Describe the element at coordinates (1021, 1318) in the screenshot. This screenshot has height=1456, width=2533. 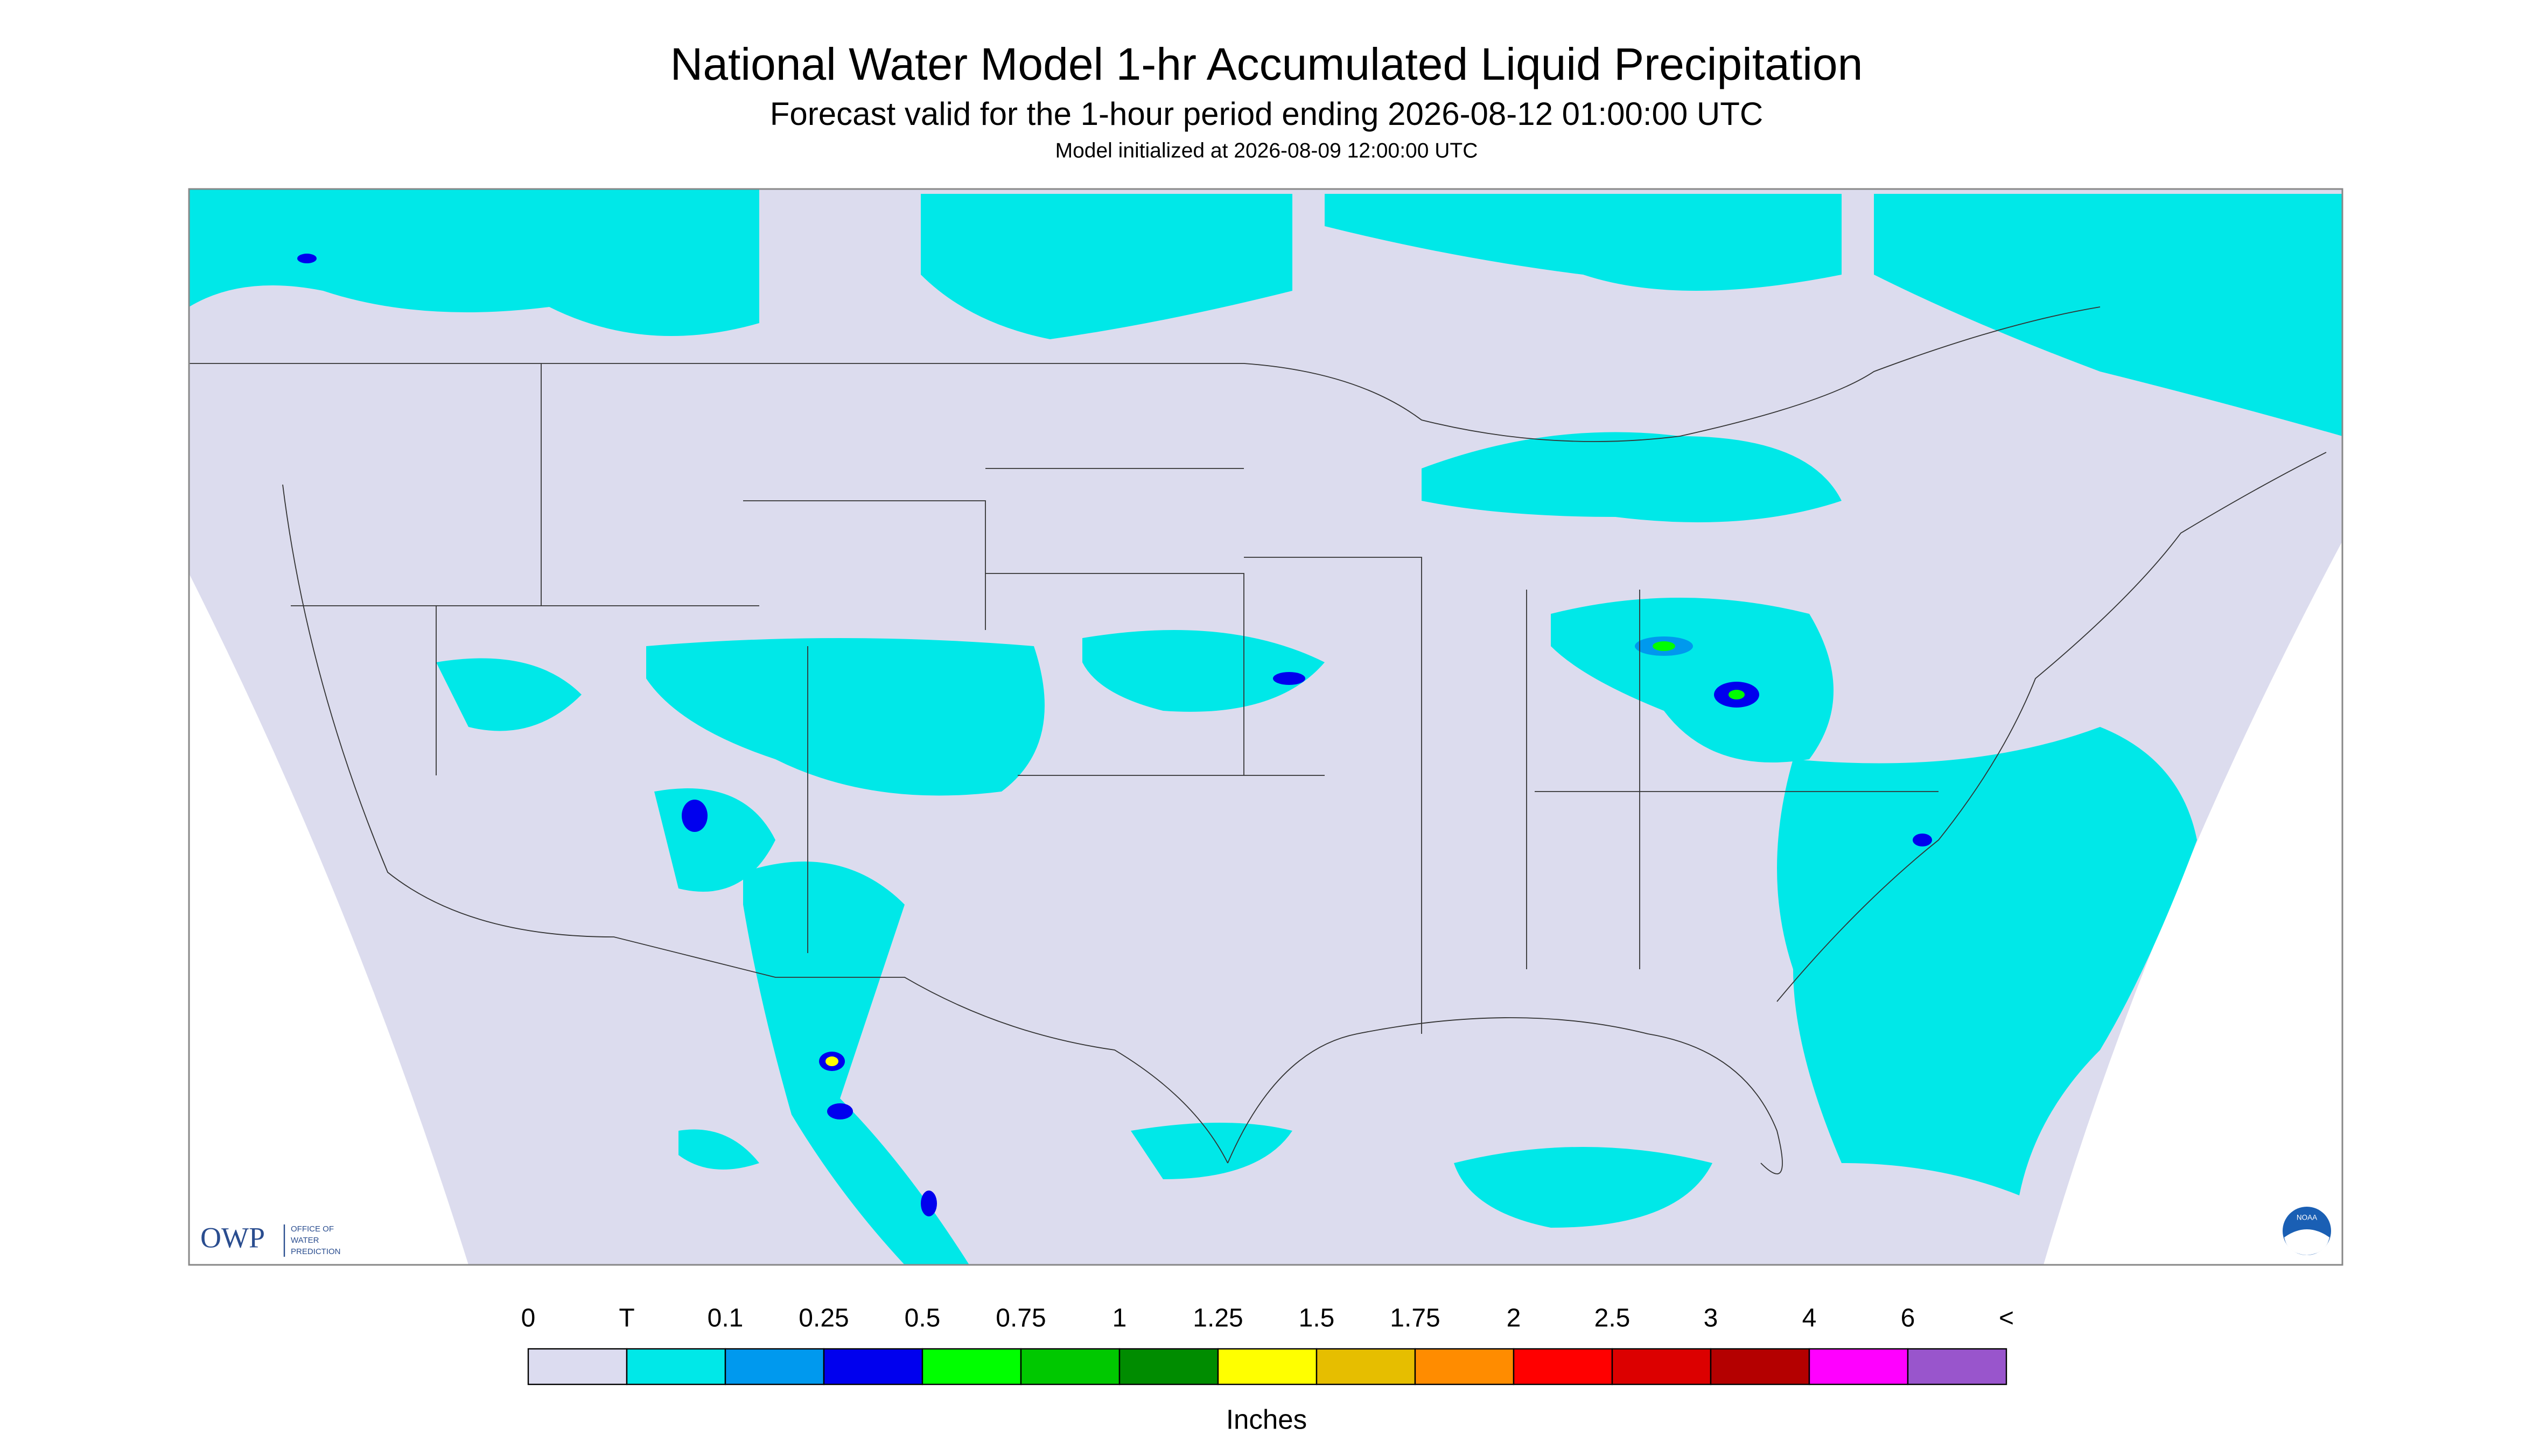
I see `legend-label: 0.75` at that location.